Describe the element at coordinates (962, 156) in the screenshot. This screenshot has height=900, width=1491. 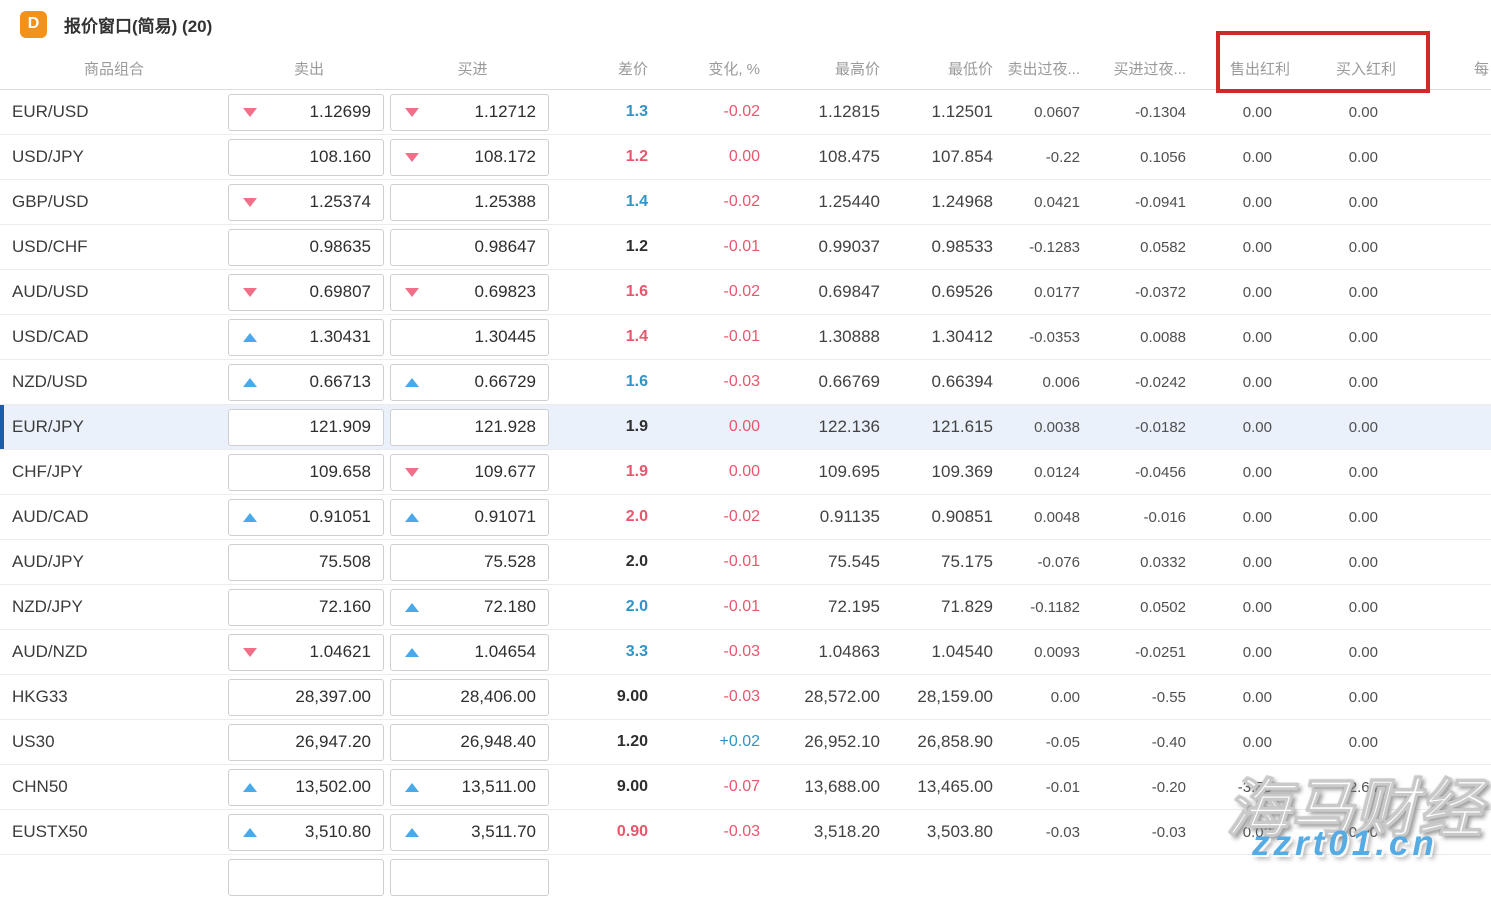
I see `low-price: 107.854` at that location.